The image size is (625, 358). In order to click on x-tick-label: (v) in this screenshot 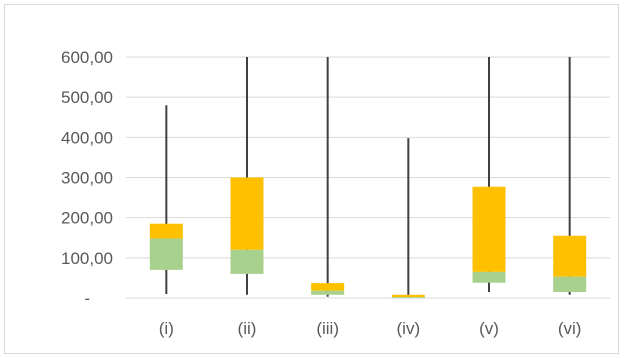, I will do `click(489, 328)`.